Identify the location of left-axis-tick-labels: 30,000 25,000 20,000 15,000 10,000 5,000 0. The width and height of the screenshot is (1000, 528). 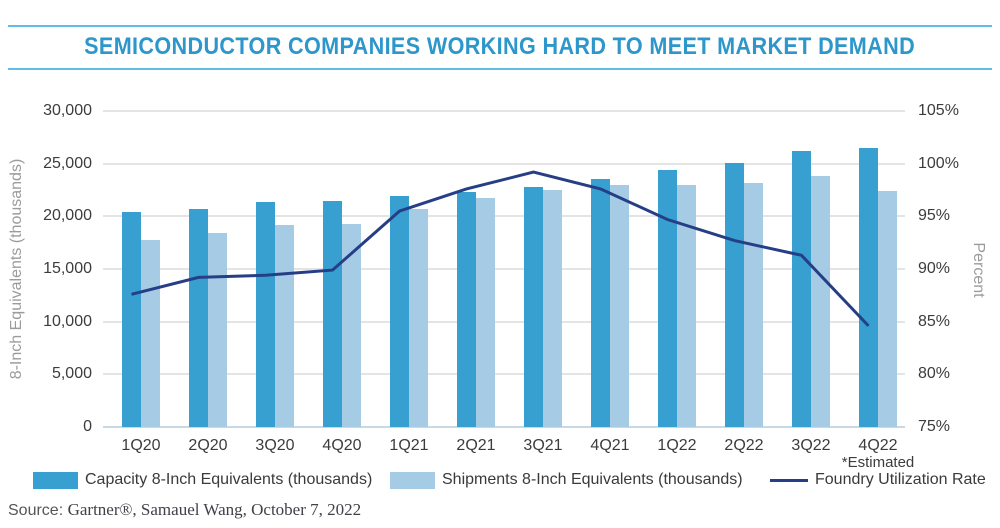
(46, 268).